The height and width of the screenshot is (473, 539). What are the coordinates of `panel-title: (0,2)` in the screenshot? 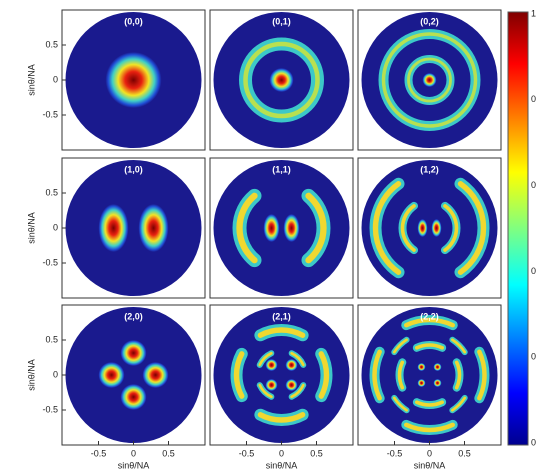 It's located at (429, 21).